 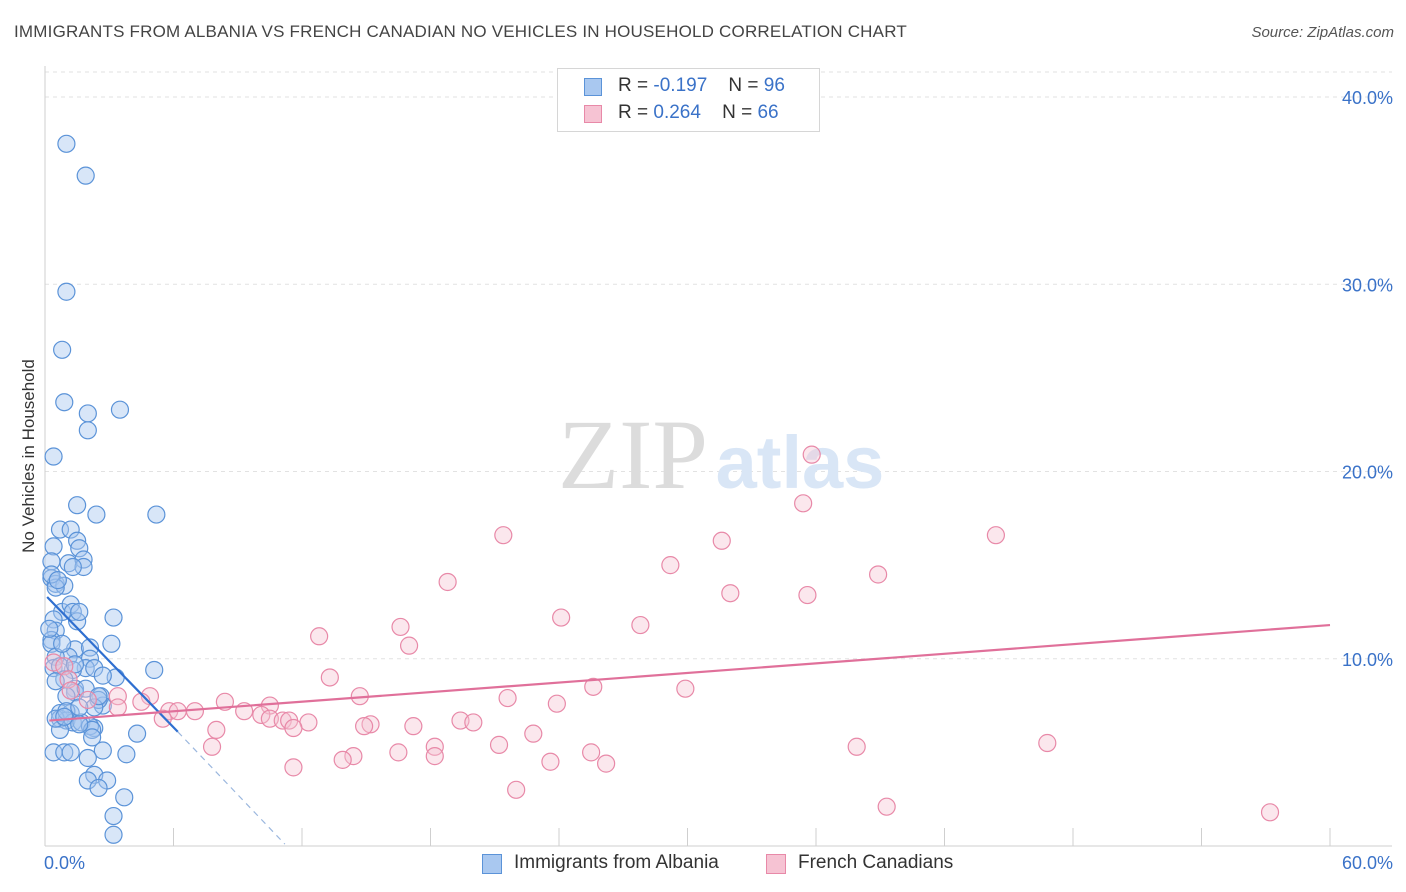 What do you see at coordinates (1367, 98) in the screenshot?
I see `y-tick-label: 40.0%` at bounding box center [1367, 98].